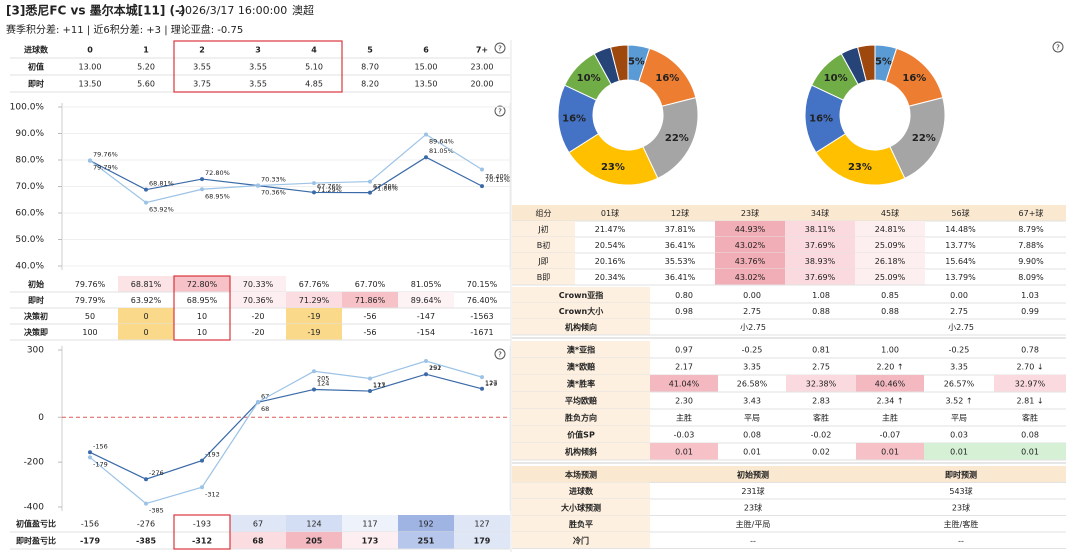 The image size is (1080, 560). What do you see at coordinates (273, 193) in the screenshot?
I see `data-label: 70.36%` at bounding box center [273, 193].